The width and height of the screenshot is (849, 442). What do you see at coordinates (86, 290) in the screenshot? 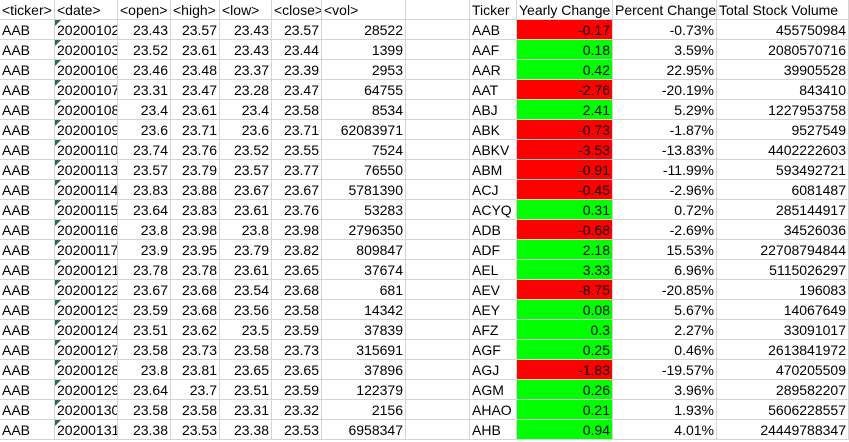
I see `date-cell: 20200122` at bounding box center [86, 290].